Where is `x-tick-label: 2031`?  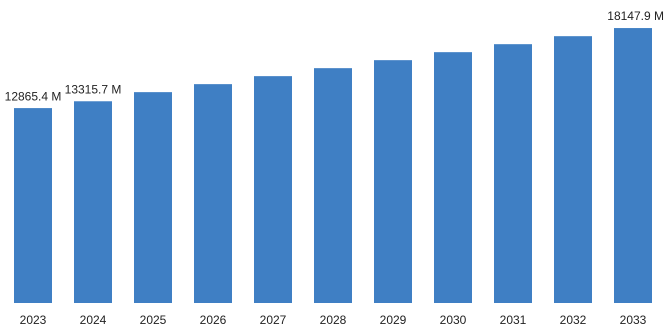 x-tick-label: 2031 is located at coordinates (513, 320).